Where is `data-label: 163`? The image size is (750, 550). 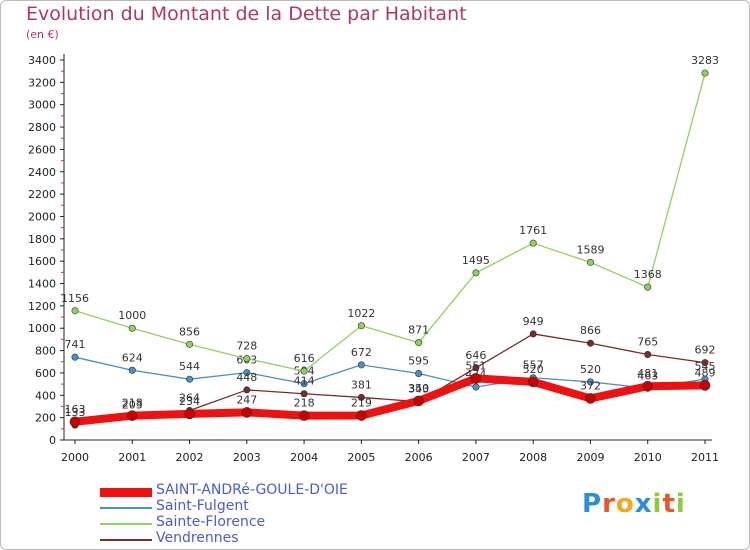
data-label: 163 is located at coordinates (75, 409).